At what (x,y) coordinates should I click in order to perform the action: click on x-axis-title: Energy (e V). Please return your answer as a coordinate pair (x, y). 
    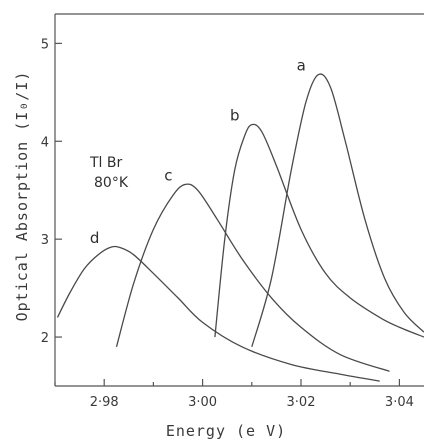
    Looking at the image, I should click on (226, 431).